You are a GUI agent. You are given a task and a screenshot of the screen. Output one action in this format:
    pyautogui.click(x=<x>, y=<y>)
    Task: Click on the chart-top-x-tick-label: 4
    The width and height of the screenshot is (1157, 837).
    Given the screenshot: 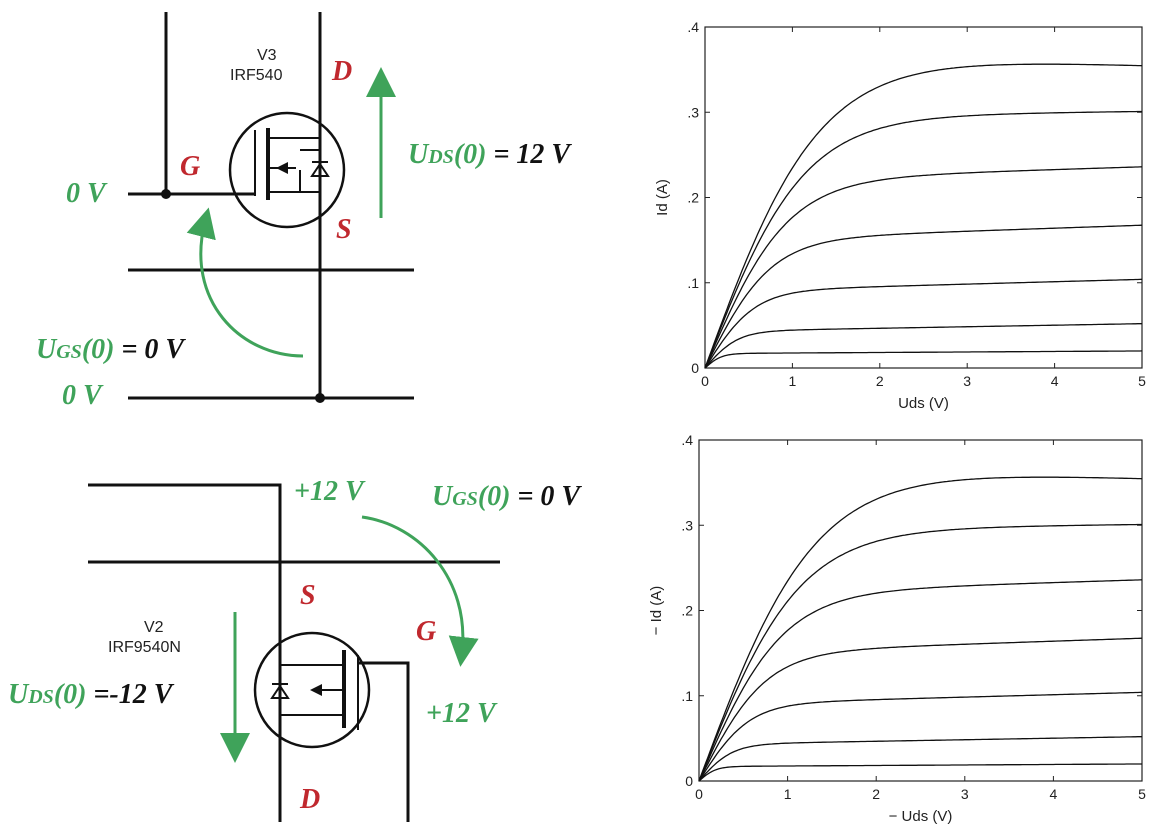 What is the action you would take?
    pyautogui.click(x=1055, y=381)
    